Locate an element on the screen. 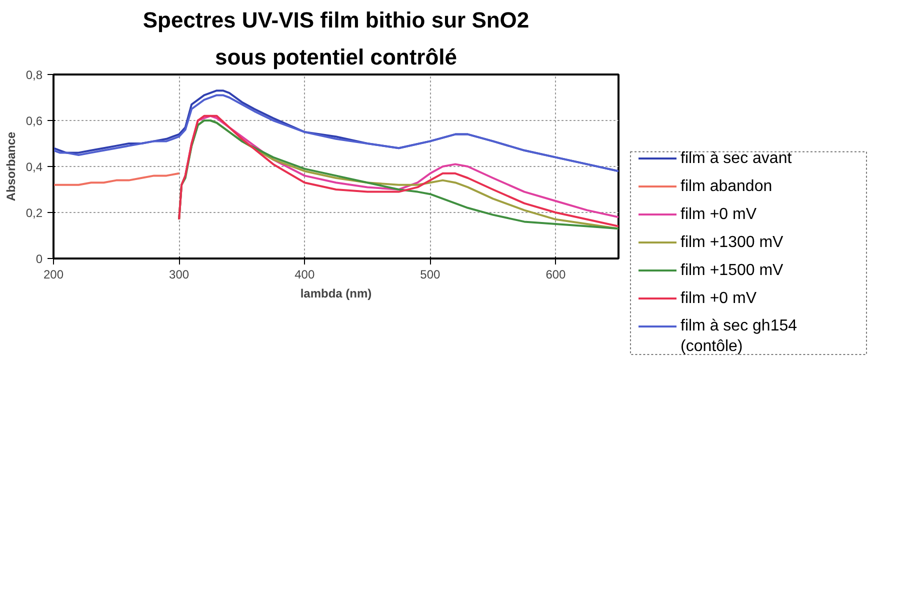 This screenshot has width=900, height=607. legend-label: film à sec avant is located at coordinates (736, 158).